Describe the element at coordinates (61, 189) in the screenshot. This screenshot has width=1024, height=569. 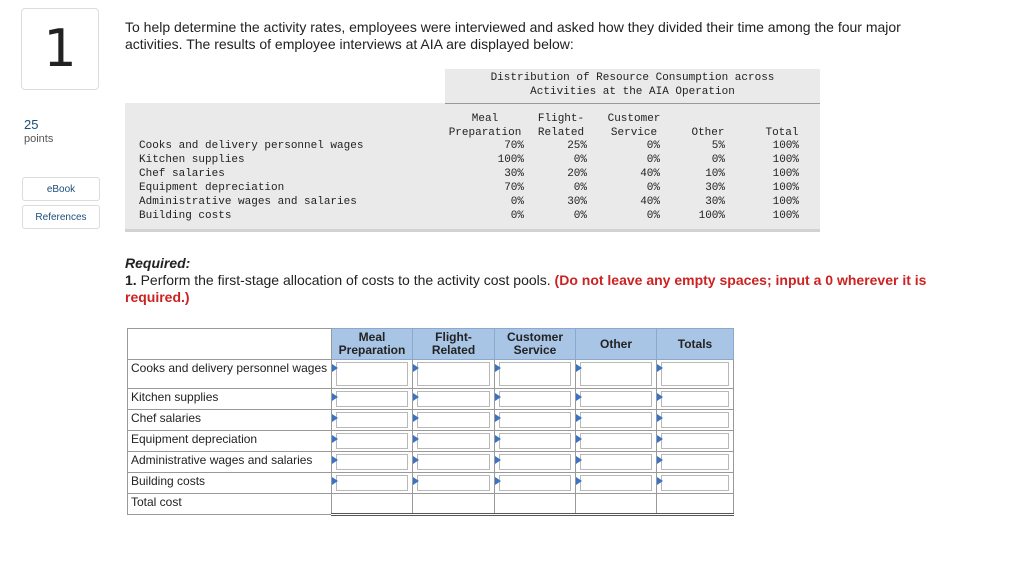
I see `ebook-button: eBook` at that location.